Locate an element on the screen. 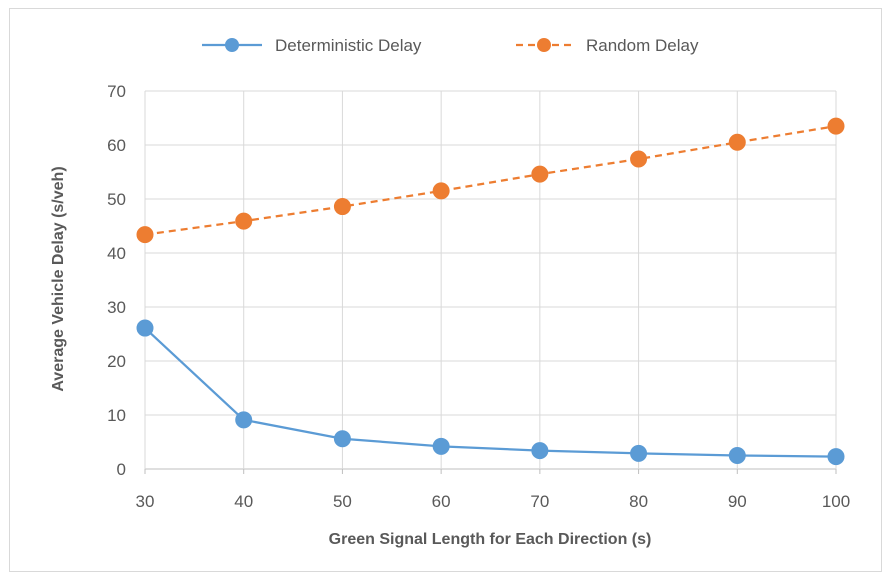  y-tick-label: 40 is located at coordinates (116, 253).